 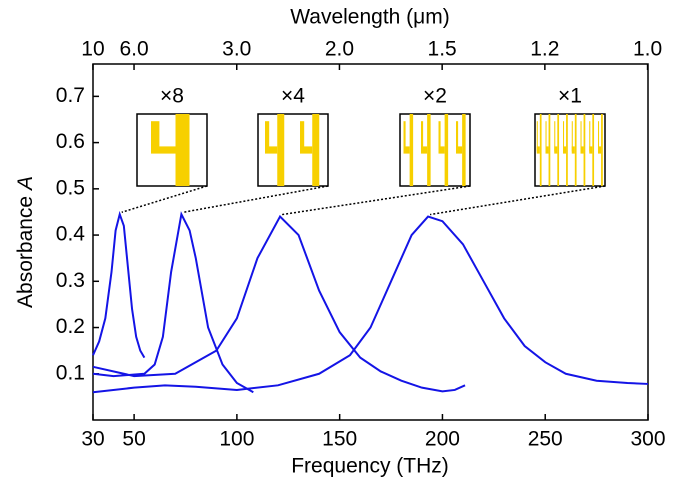 What do you see at coordinates (435, 96) in the screenshot?
I see `inset-label: ×2` at bounding box center [435, 96].